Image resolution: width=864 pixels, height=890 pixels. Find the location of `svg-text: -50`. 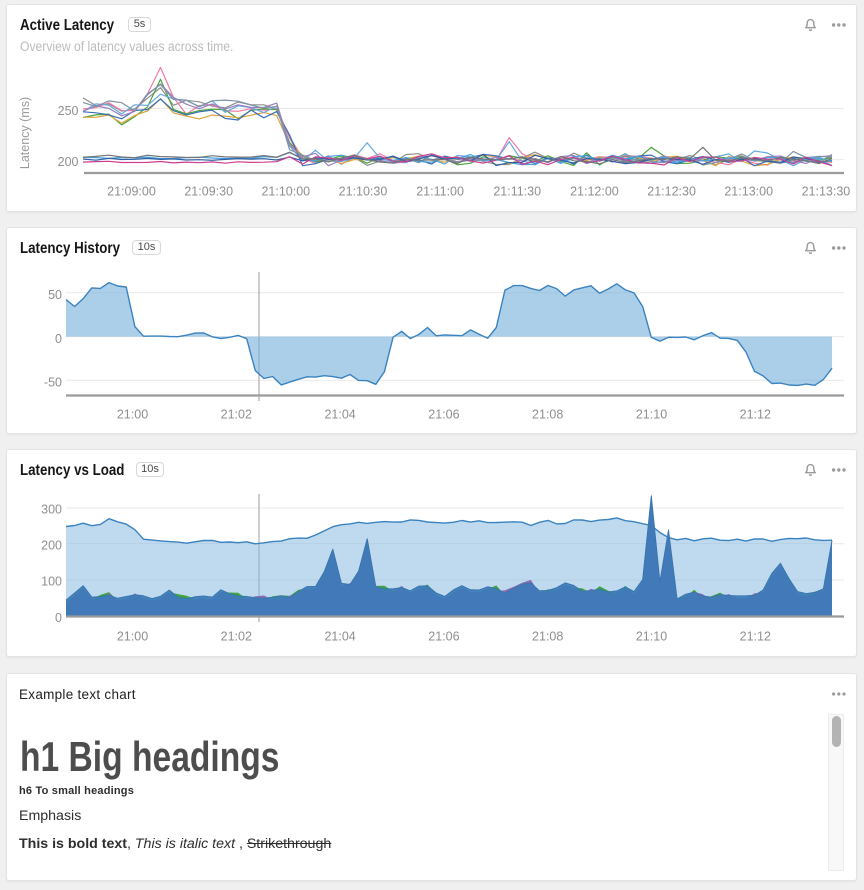

svg-text: -50 is located at coordinates (53, 383).